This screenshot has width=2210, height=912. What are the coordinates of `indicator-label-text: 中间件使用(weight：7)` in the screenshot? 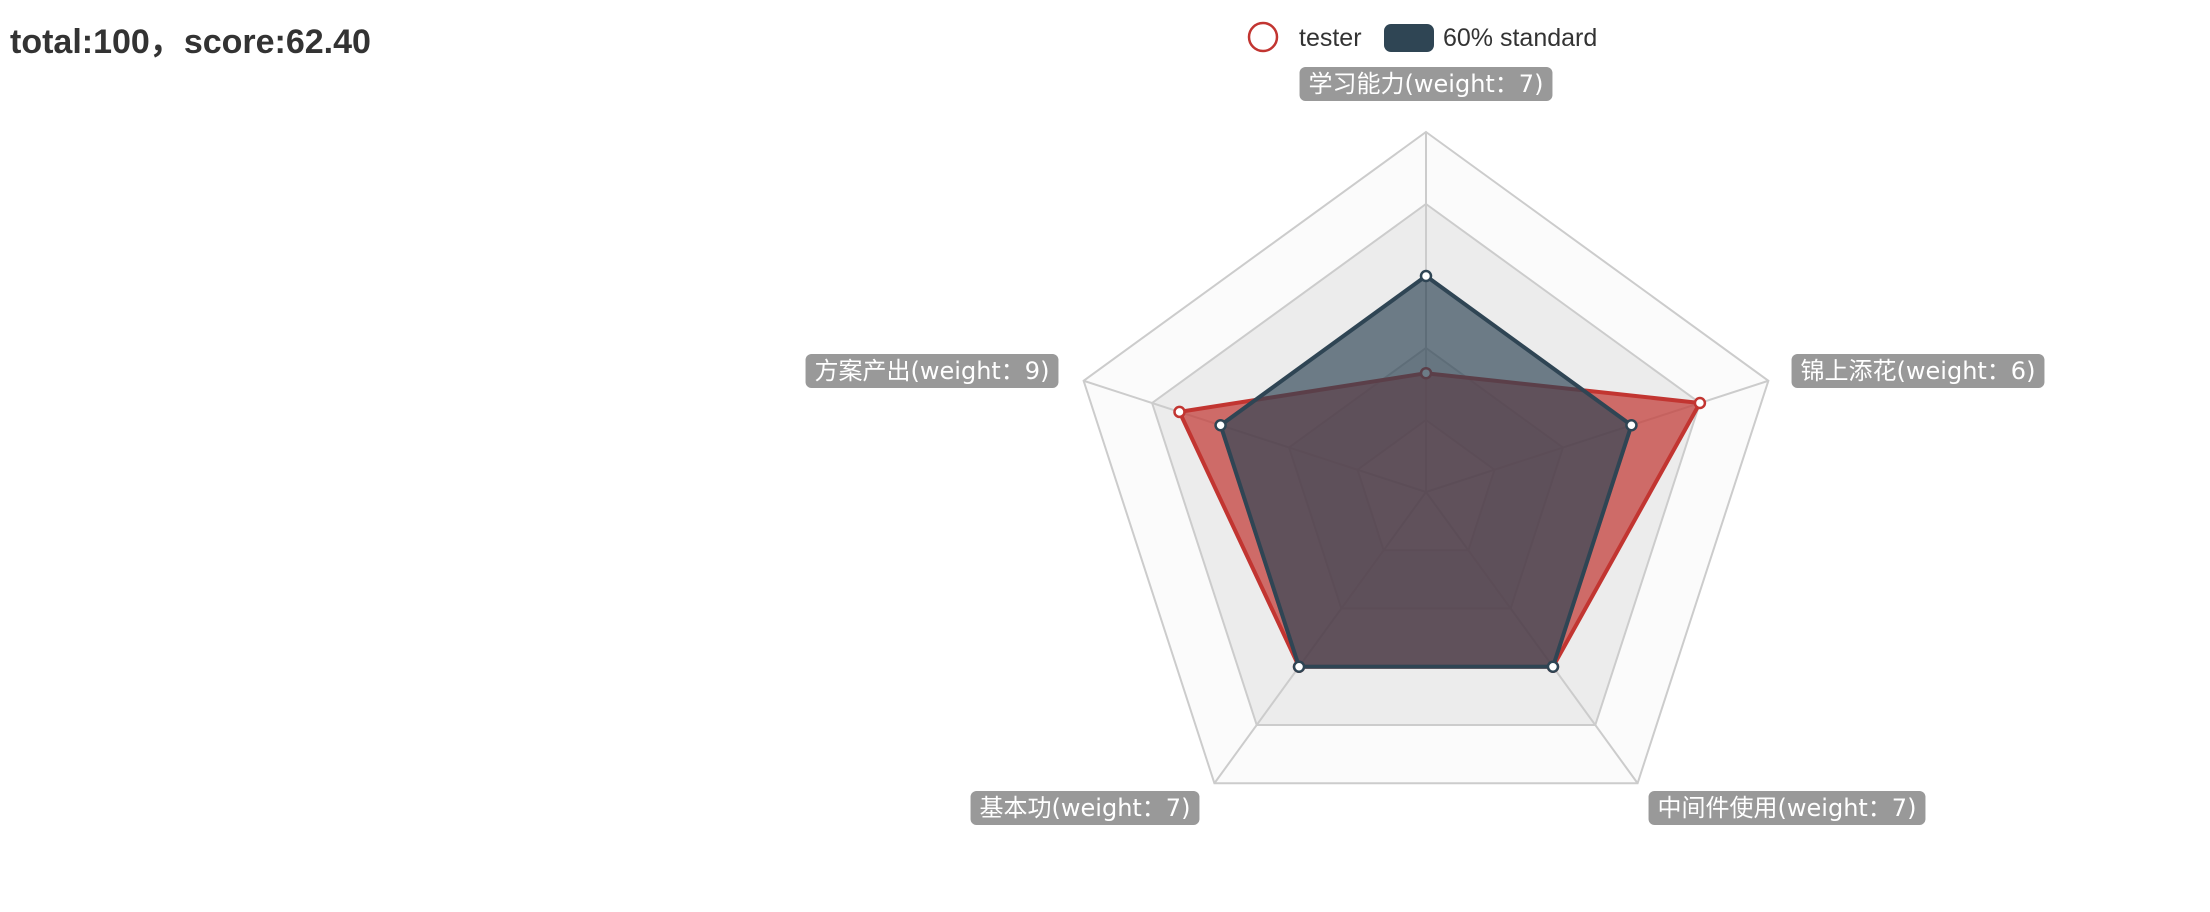 It's located at (1787, 808).